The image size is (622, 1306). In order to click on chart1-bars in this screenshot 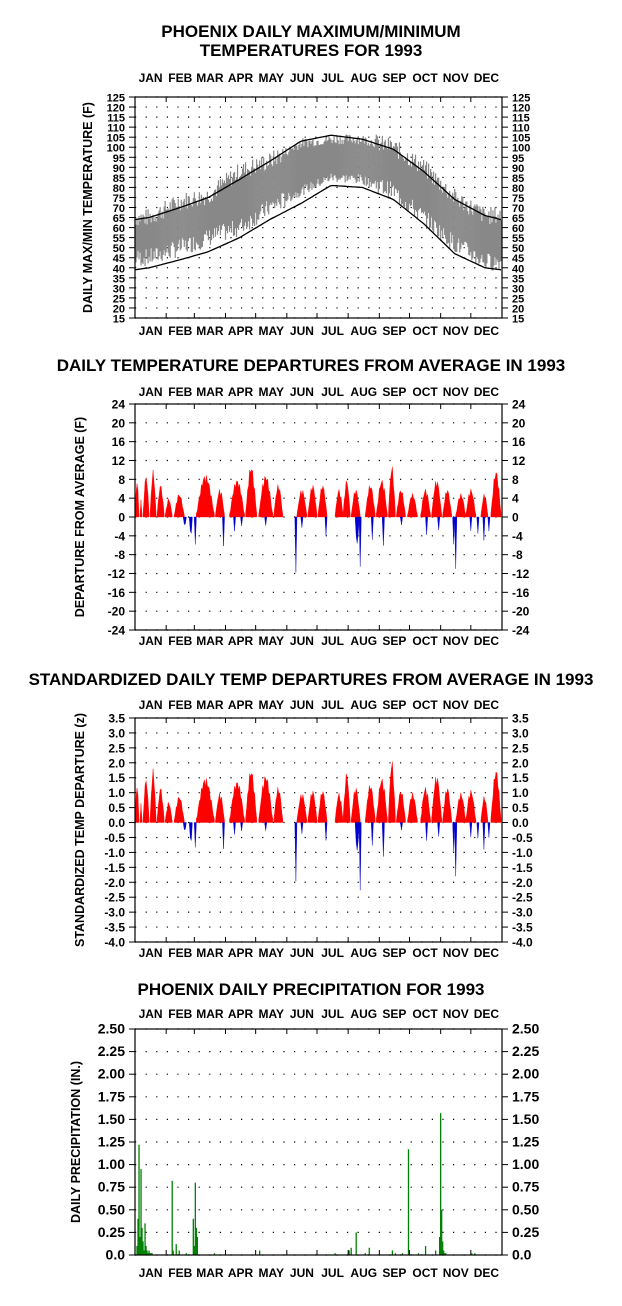, I will do `click(318, 519)`.